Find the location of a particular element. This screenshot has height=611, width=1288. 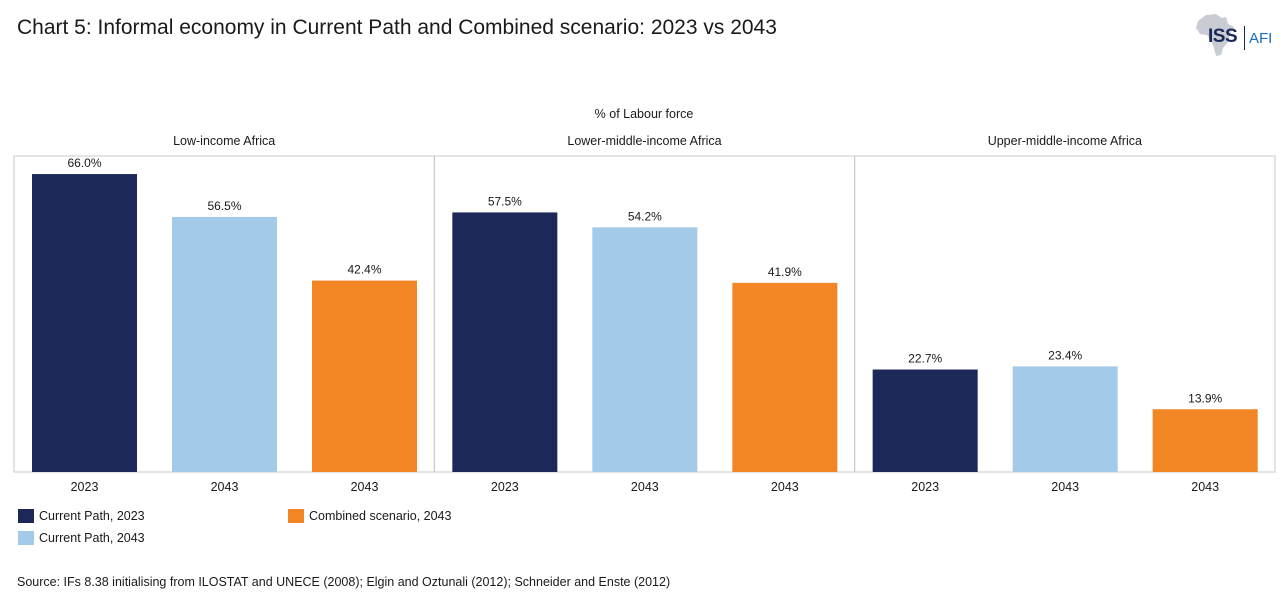

legend-swatch-current-path-2043 is located at coordinates (26, 538).